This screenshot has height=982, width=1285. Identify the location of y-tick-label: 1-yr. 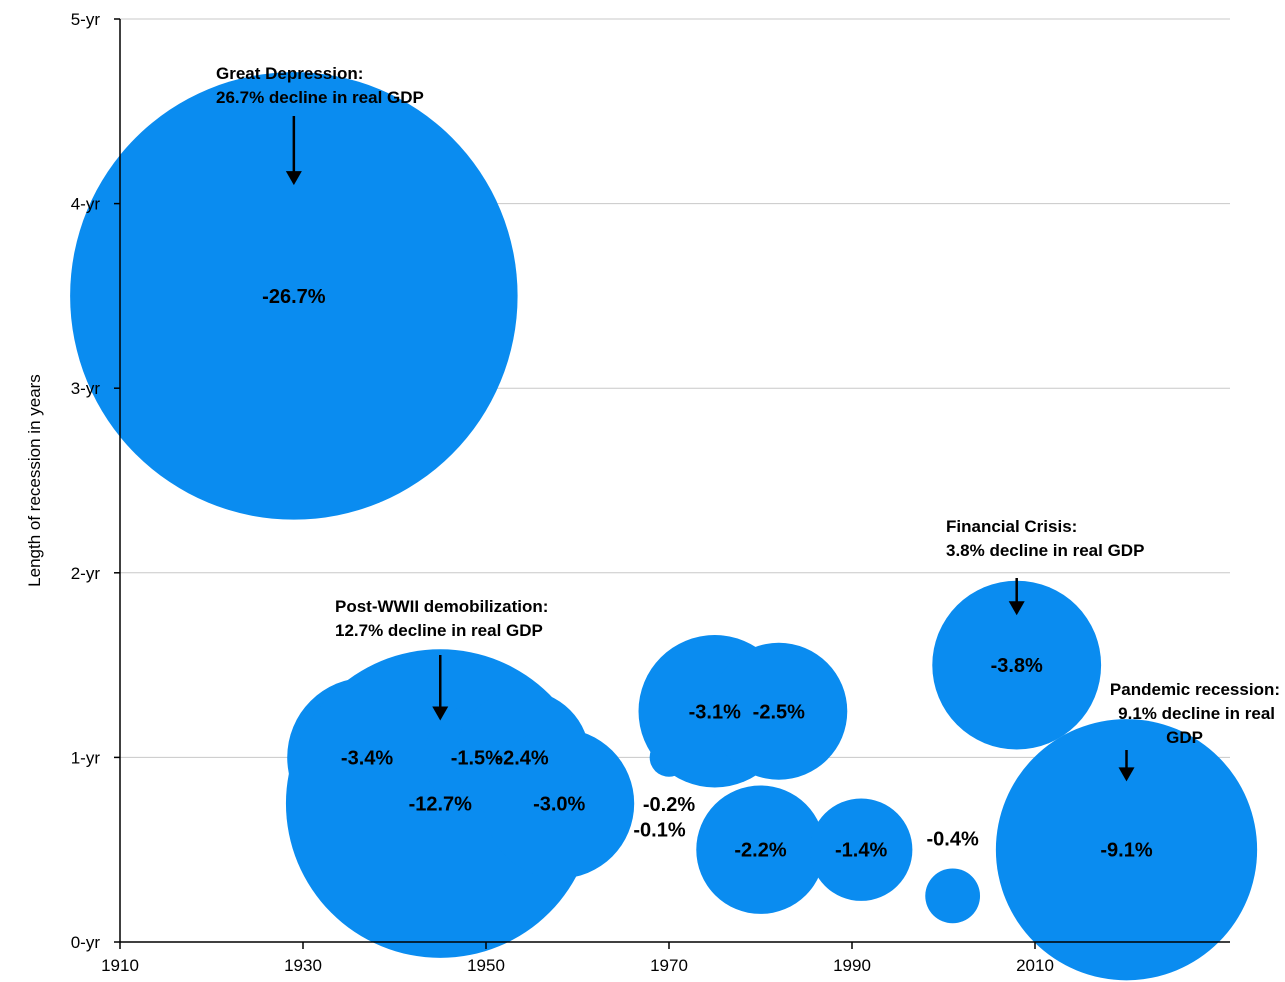
(86, 757).